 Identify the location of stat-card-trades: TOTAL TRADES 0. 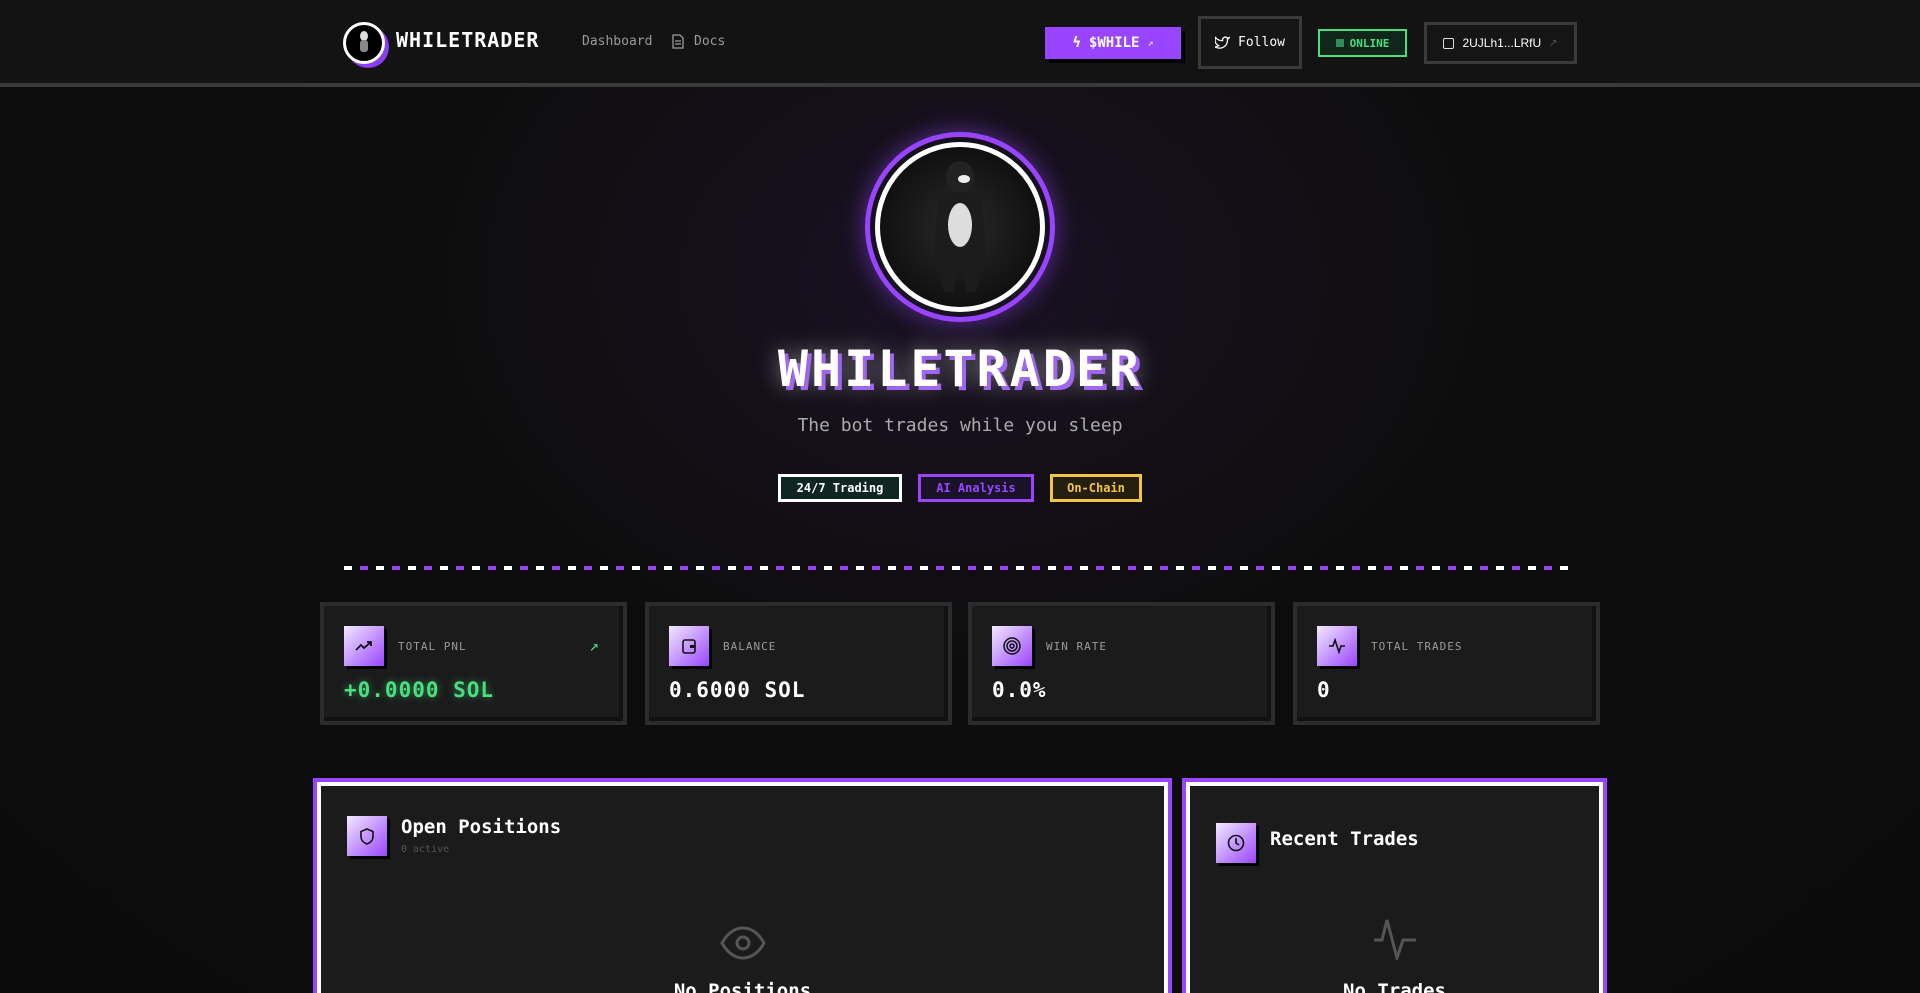
(1446, 663).